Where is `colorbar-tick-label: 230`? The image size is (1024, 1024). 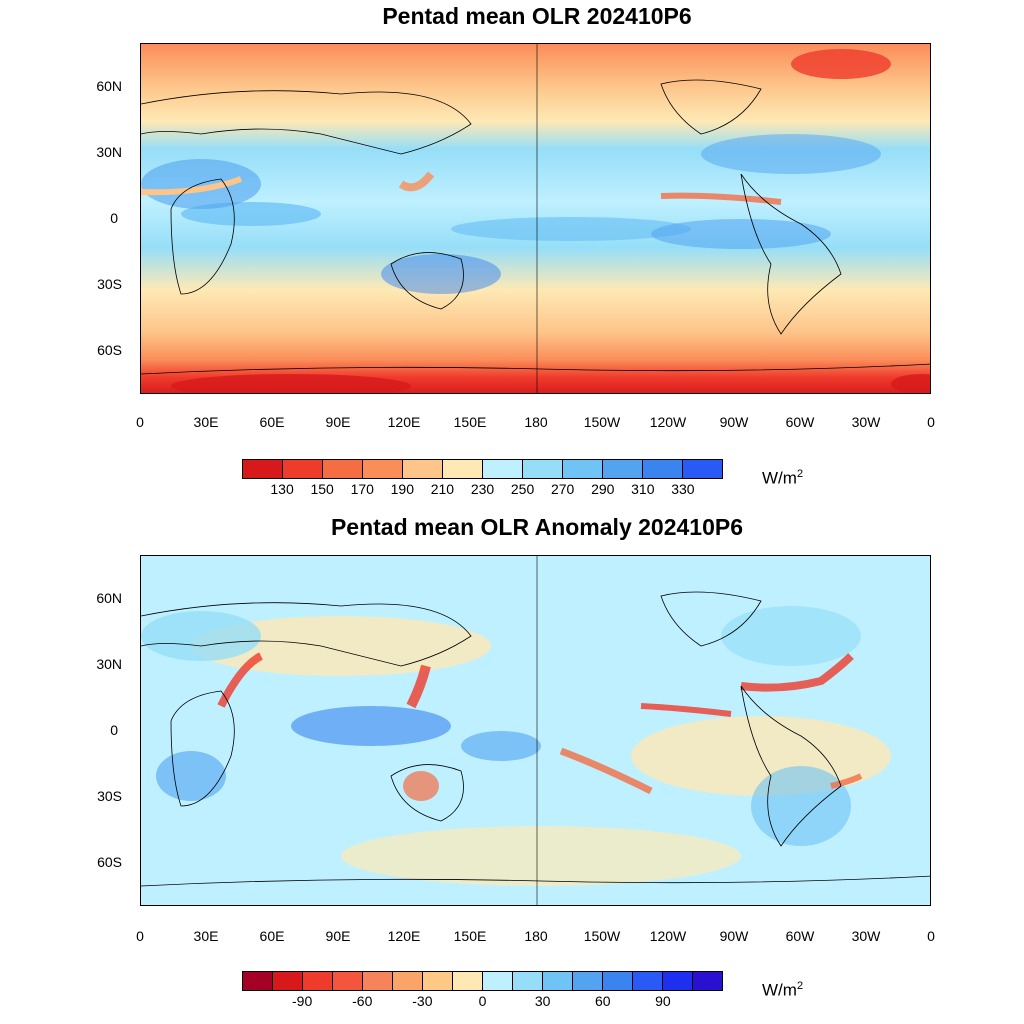 colorbar-tick-label: 230 is located at coordinates (482, 489).